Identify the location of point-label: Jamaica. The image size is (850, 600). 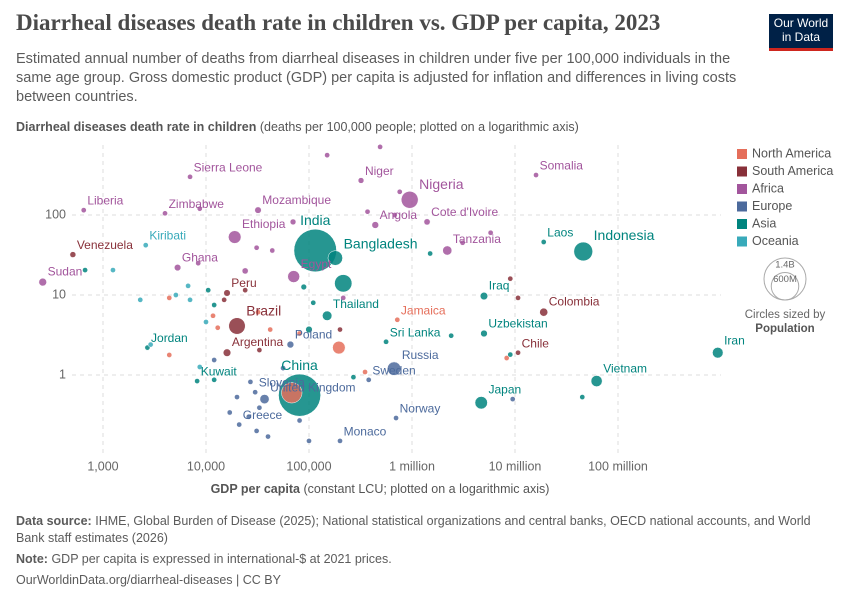
(423, 310).